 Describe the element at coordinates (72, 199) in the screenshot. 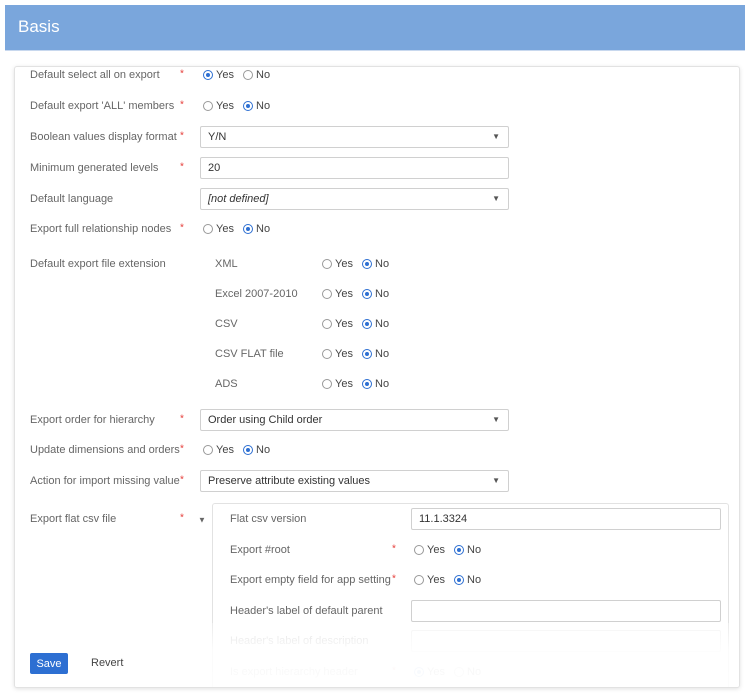

I see `field-label: Default language` at that location.